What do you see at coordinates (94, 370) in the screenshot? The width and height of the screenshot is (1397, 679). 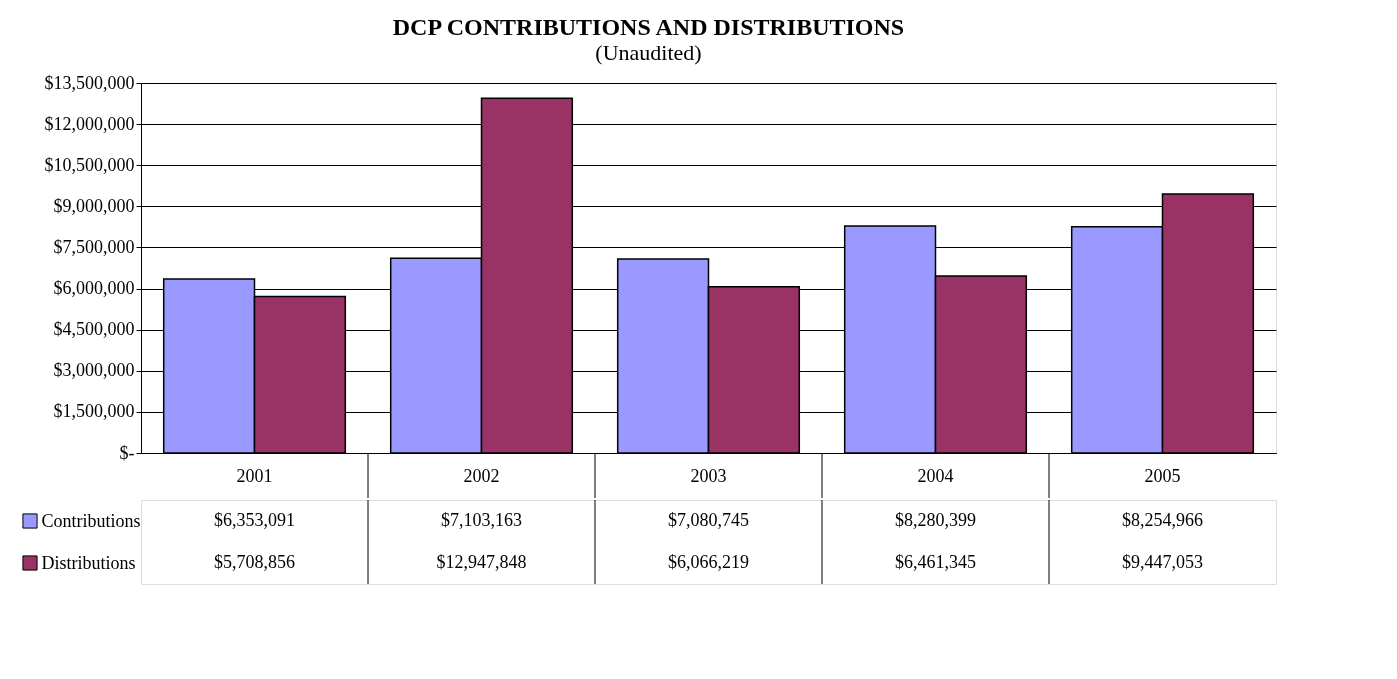 I see `y-tick-label: $3,000,000` at bounding box center [94, 370].